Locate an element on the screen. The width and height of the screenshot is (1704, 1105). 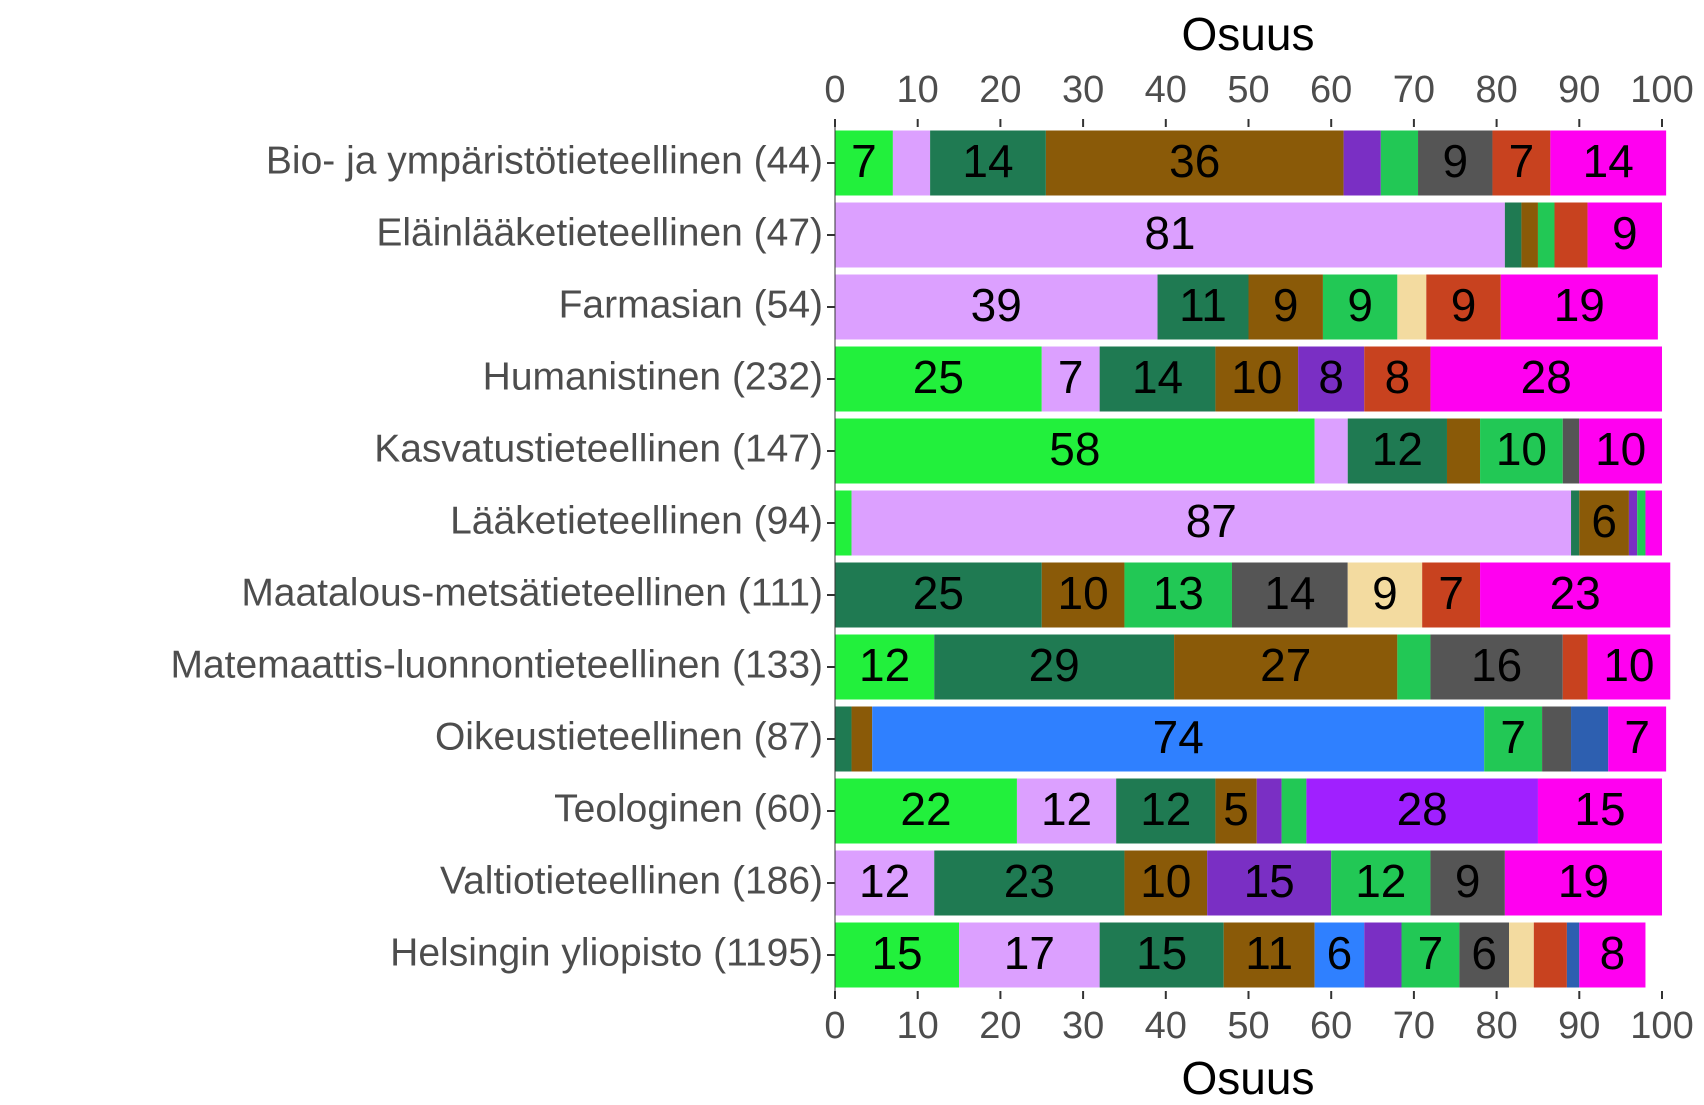
x-tick-label-top: 90 is located at coordinates (1579, 90).